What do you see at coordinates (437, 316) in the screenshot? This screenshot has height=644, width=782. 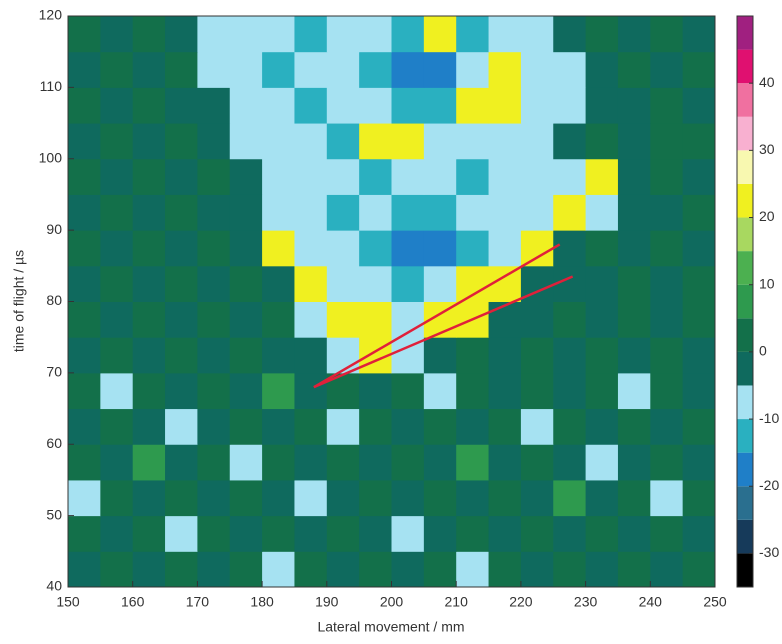 I see `annotation-line` at bounding box center [437, 316].